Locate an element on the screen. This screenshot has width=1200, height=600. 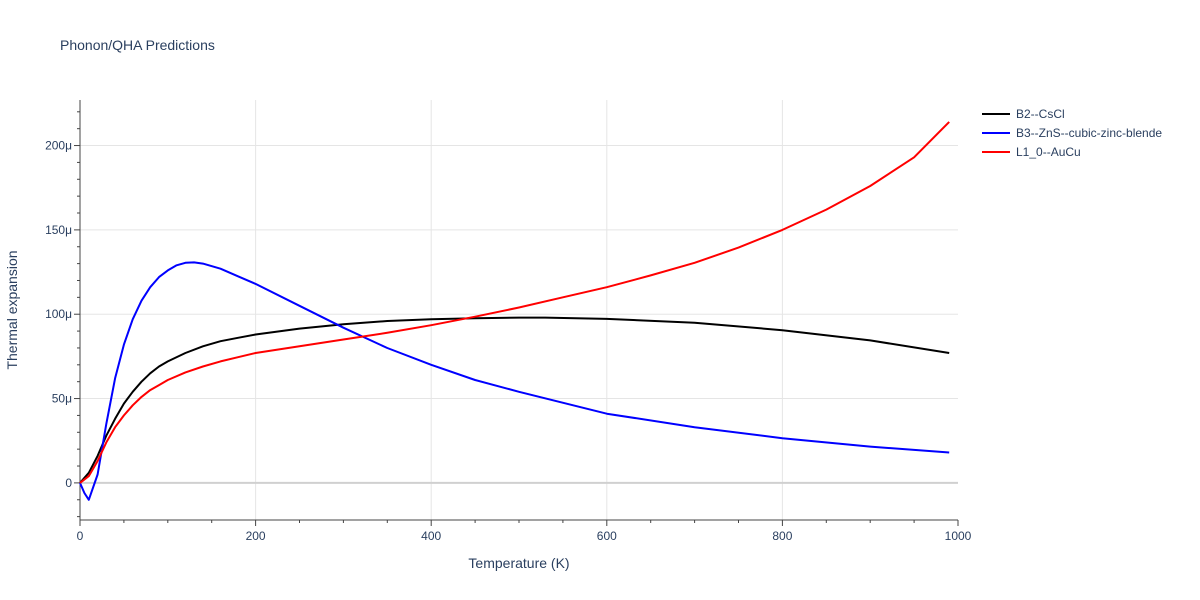
x-tick-label: 1000 is located at coordinates (958, 536).